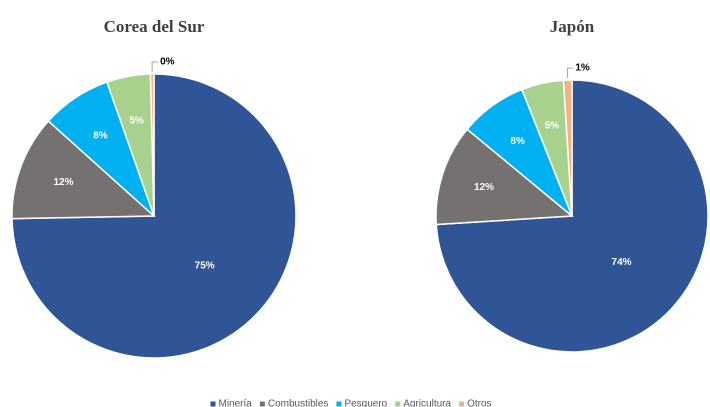 The image size is (710, 407). Describe the element at coordinates (167, 62) in the screenshot. I see `data-label: 0%` at that location.